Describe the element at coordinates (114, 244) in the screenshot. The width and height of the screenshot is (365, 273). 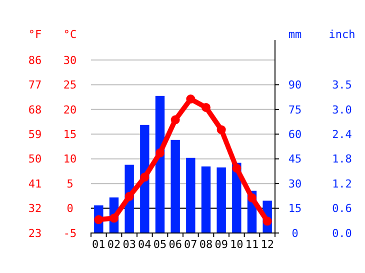
I see `x-tick-label: 02` at that location.